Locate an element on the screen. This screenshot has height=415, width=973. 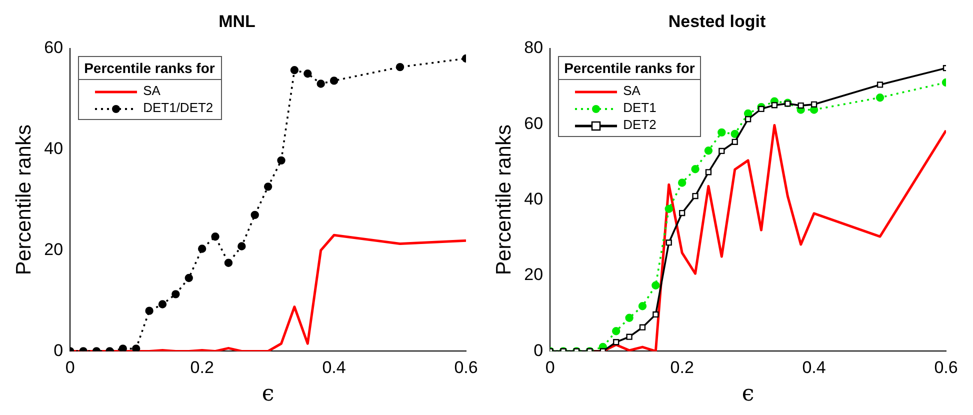
y-tick-label: 80 is located at coordinates (534, 48).